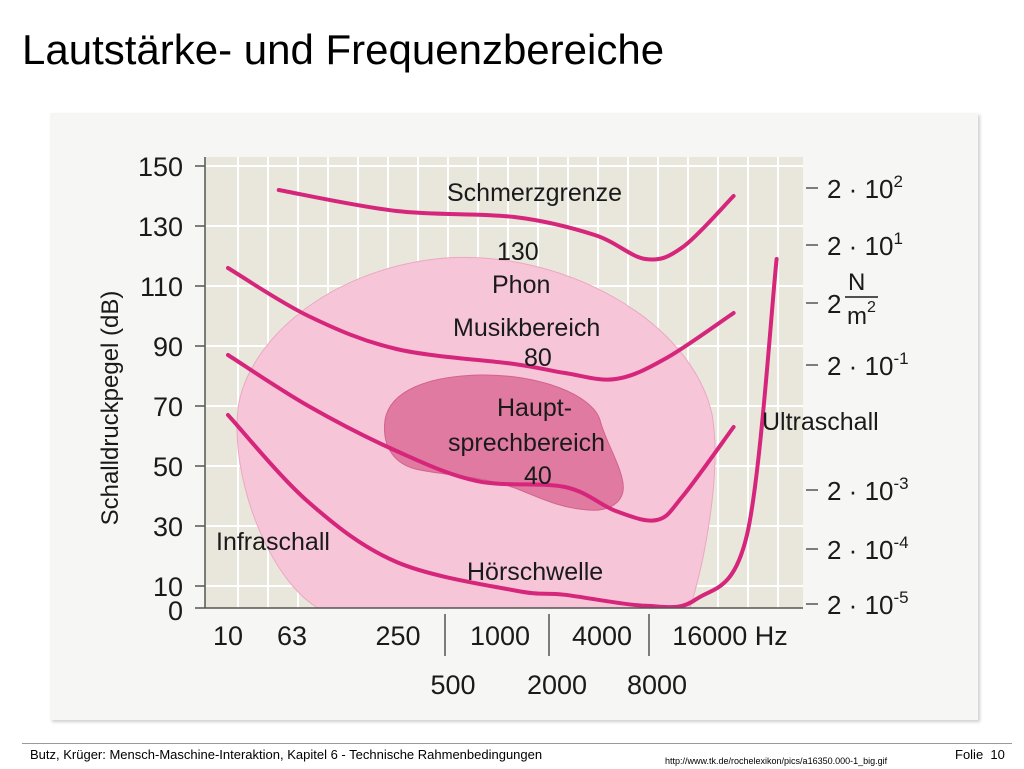  Describe the element at coordinates (168, 467) in the screenshot. I see `y-tick-label: 50` at that location.